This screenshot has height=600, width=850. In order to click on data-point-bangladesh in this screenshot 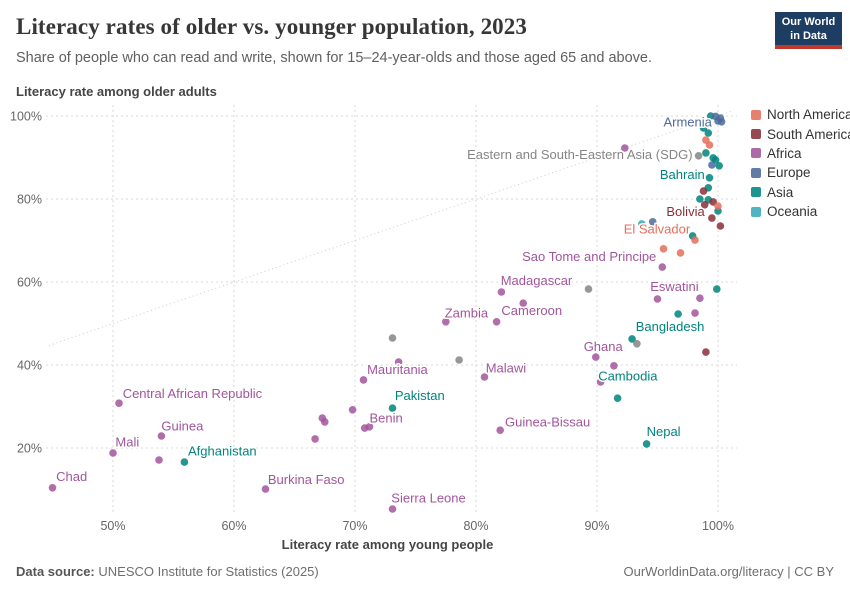, I will do `click(632, 339)`.